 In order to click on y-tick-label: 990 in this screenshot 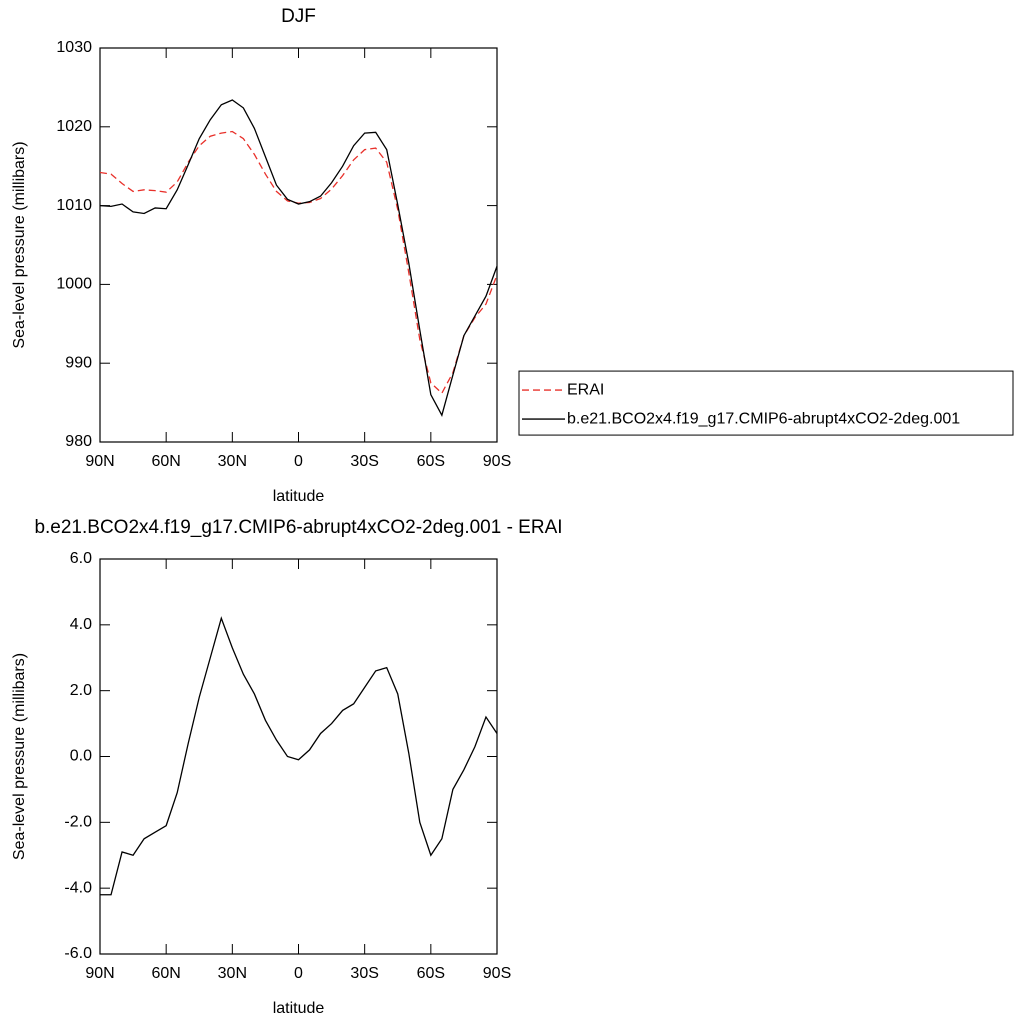, I will do `click(78, 362)`.